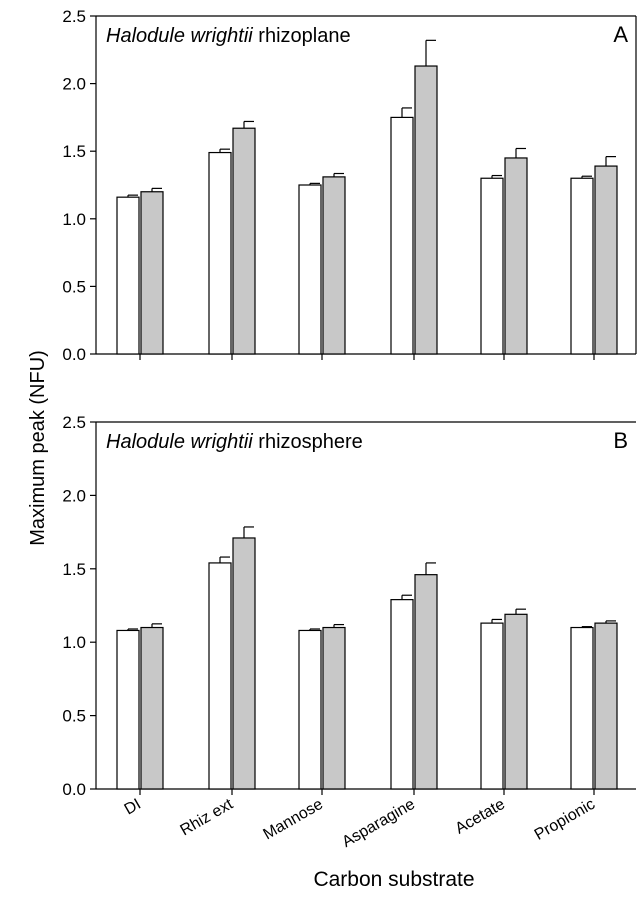 The image size is (638, 897). I want to click on x-tick-label: Asparagine, so click(378, 823).